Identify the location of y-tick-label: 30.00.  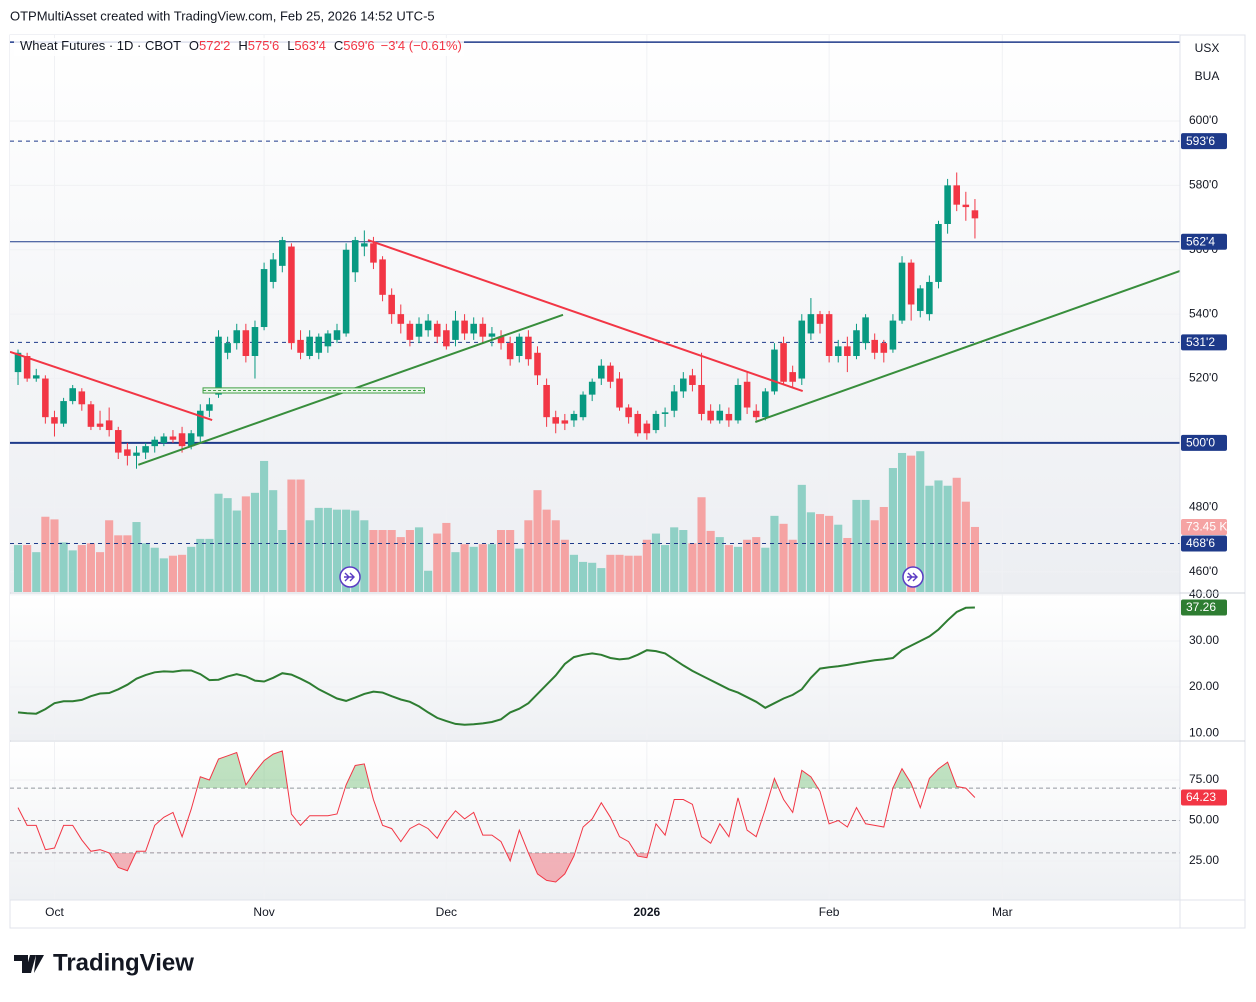
(1204, 640).